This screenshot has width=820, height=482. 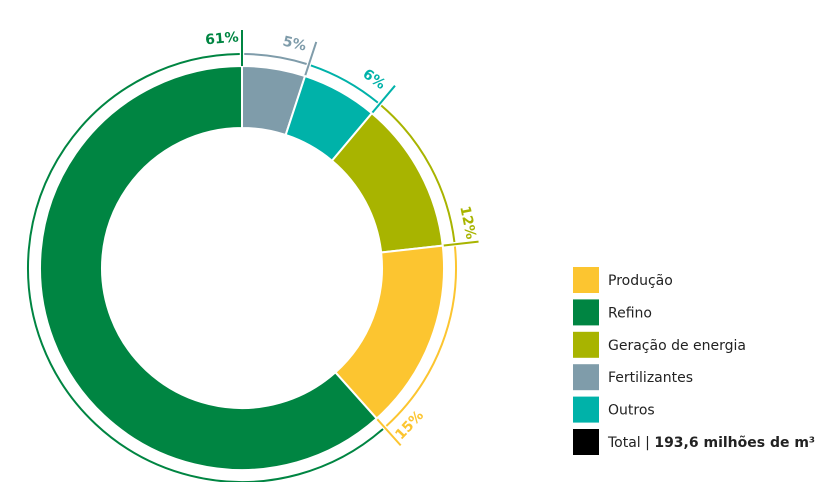 I want to click on total-value: 193,6 milhões de m³, so click(x=734, y=443).